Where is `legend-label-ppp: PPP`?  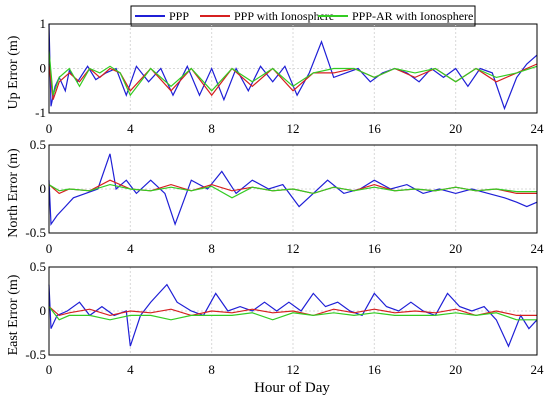
legend-label-ppp: PPP is located at coordinates (179, 16).